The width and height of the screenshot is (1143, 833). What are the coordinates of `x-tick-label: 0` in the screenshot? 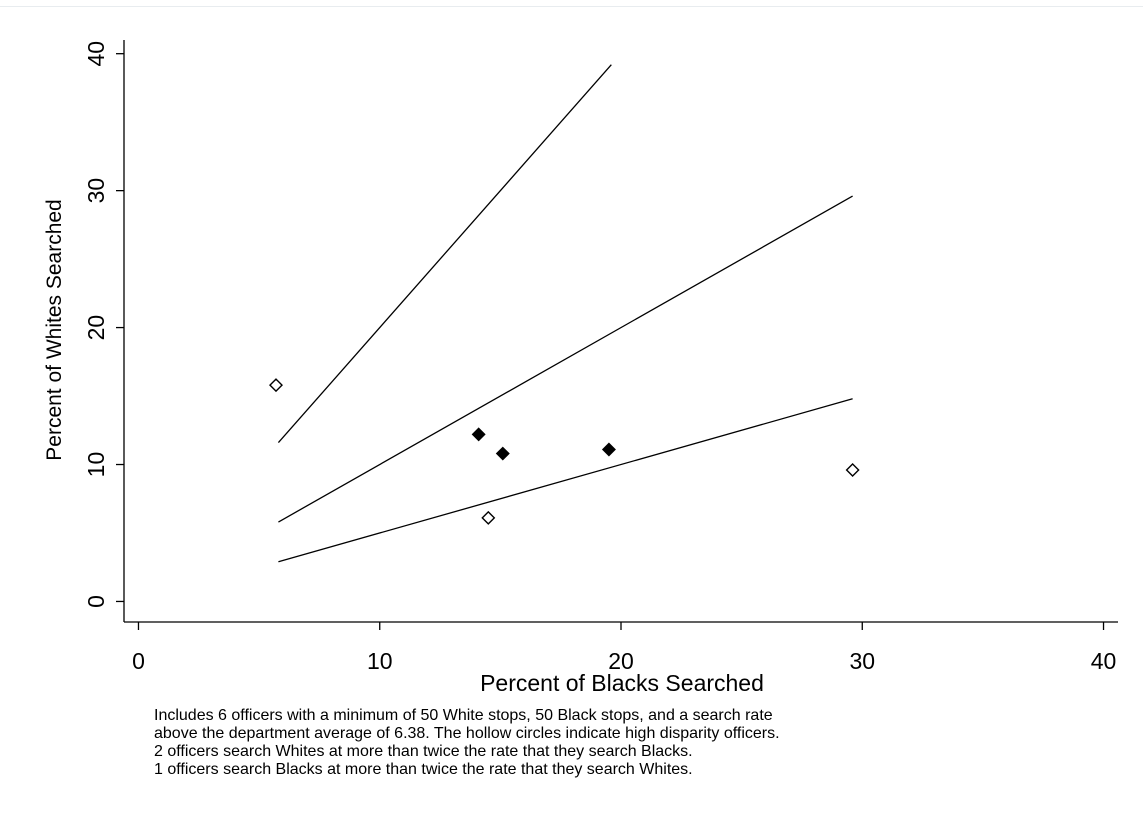 It's located at (138, 661).